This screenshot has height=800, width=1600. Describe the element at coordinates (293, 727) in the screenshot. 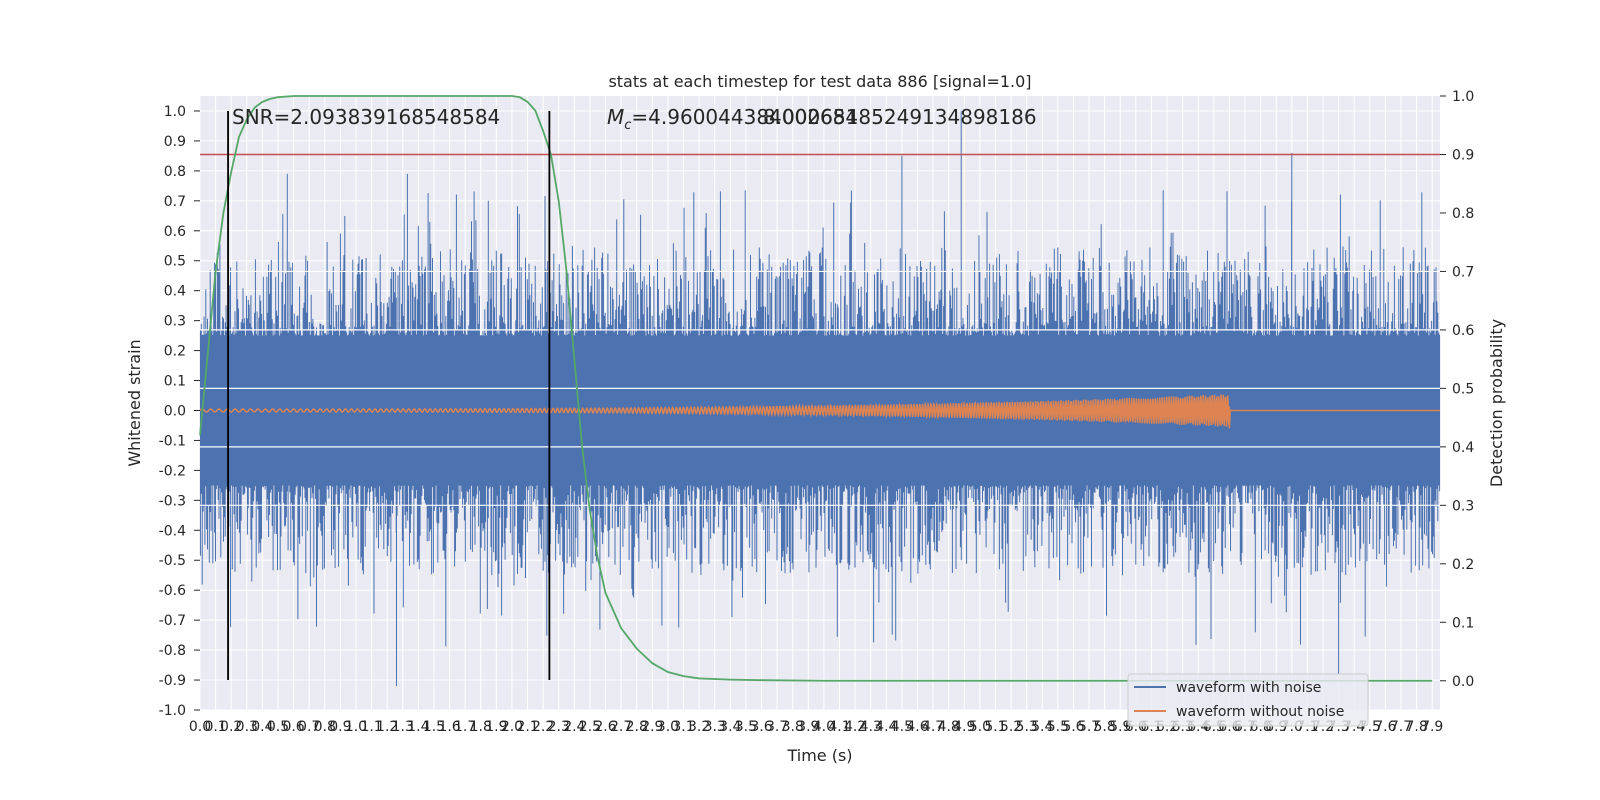

I see `x-tick-label: 0.6` at that location.